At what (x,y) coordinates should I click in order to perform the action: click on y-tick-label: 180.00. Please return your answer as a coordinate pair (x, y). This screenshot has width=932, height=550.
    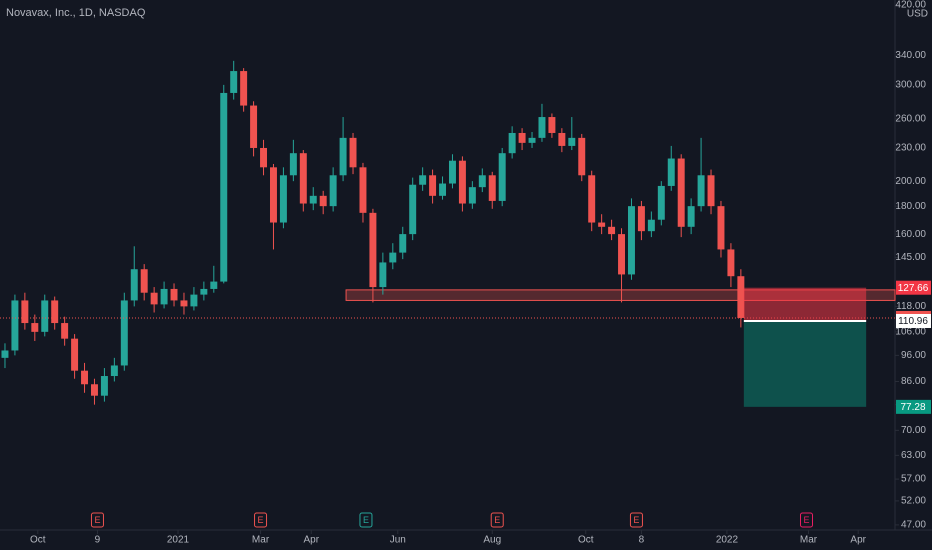
    Looking at the image, I should click on (910, 206).